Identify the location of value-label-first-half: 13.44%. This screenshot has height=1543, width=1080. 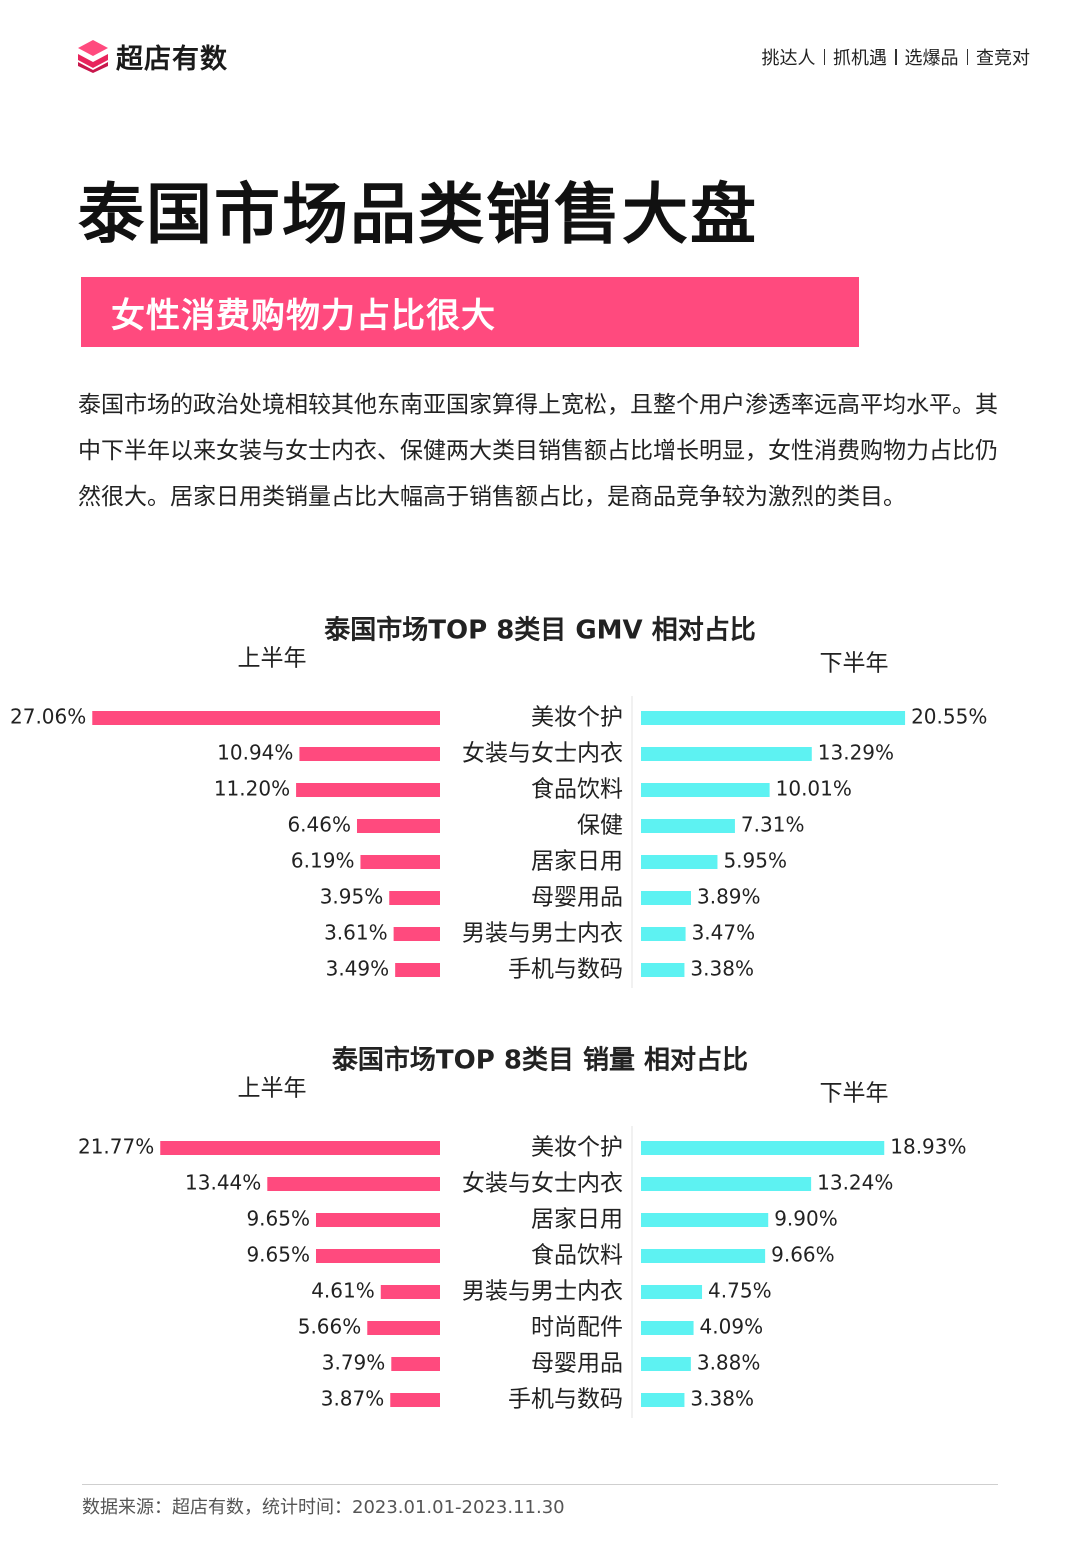
(223, 1183).